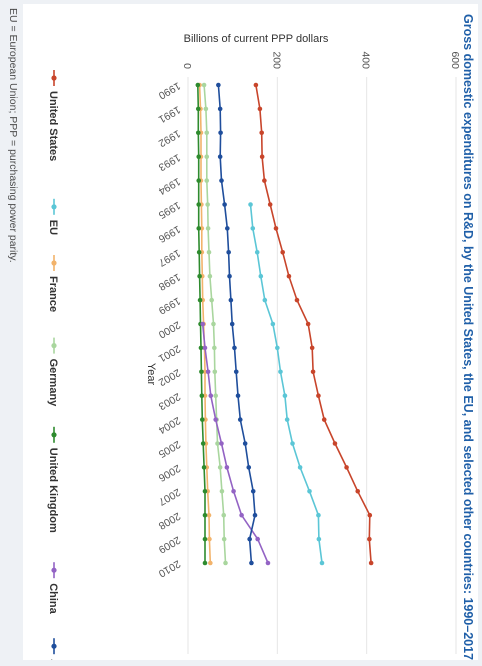 The height and width of the screenshot is (666, 482). I want to click on x-tick-label: 2000, so click(169, 329).